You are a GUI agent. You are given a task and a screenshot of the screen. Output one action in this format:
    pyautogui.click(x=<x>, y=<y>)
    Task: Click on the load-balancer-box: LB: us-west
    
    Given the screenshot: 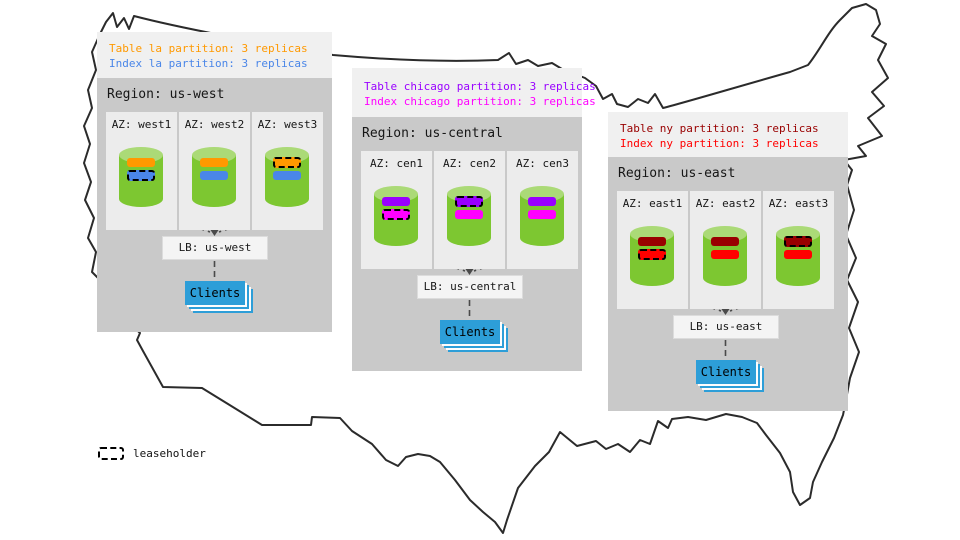 What is the action you would take?
    pyautogui.click(x=215, y=248)
    